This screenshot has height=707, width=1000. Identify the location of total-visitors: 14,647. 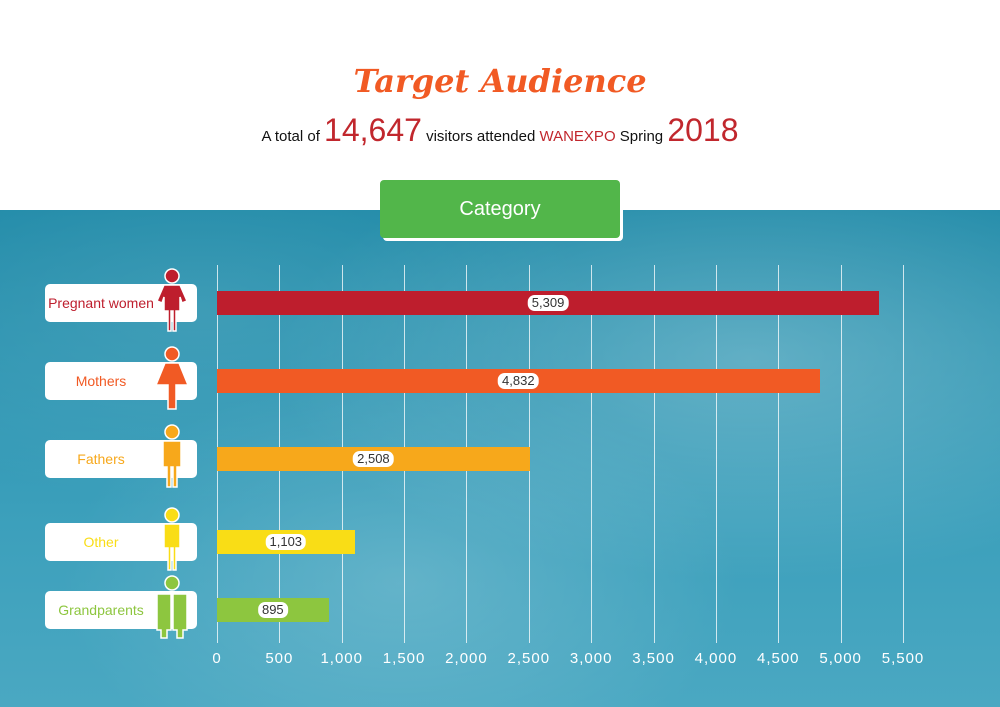
(373, 130).